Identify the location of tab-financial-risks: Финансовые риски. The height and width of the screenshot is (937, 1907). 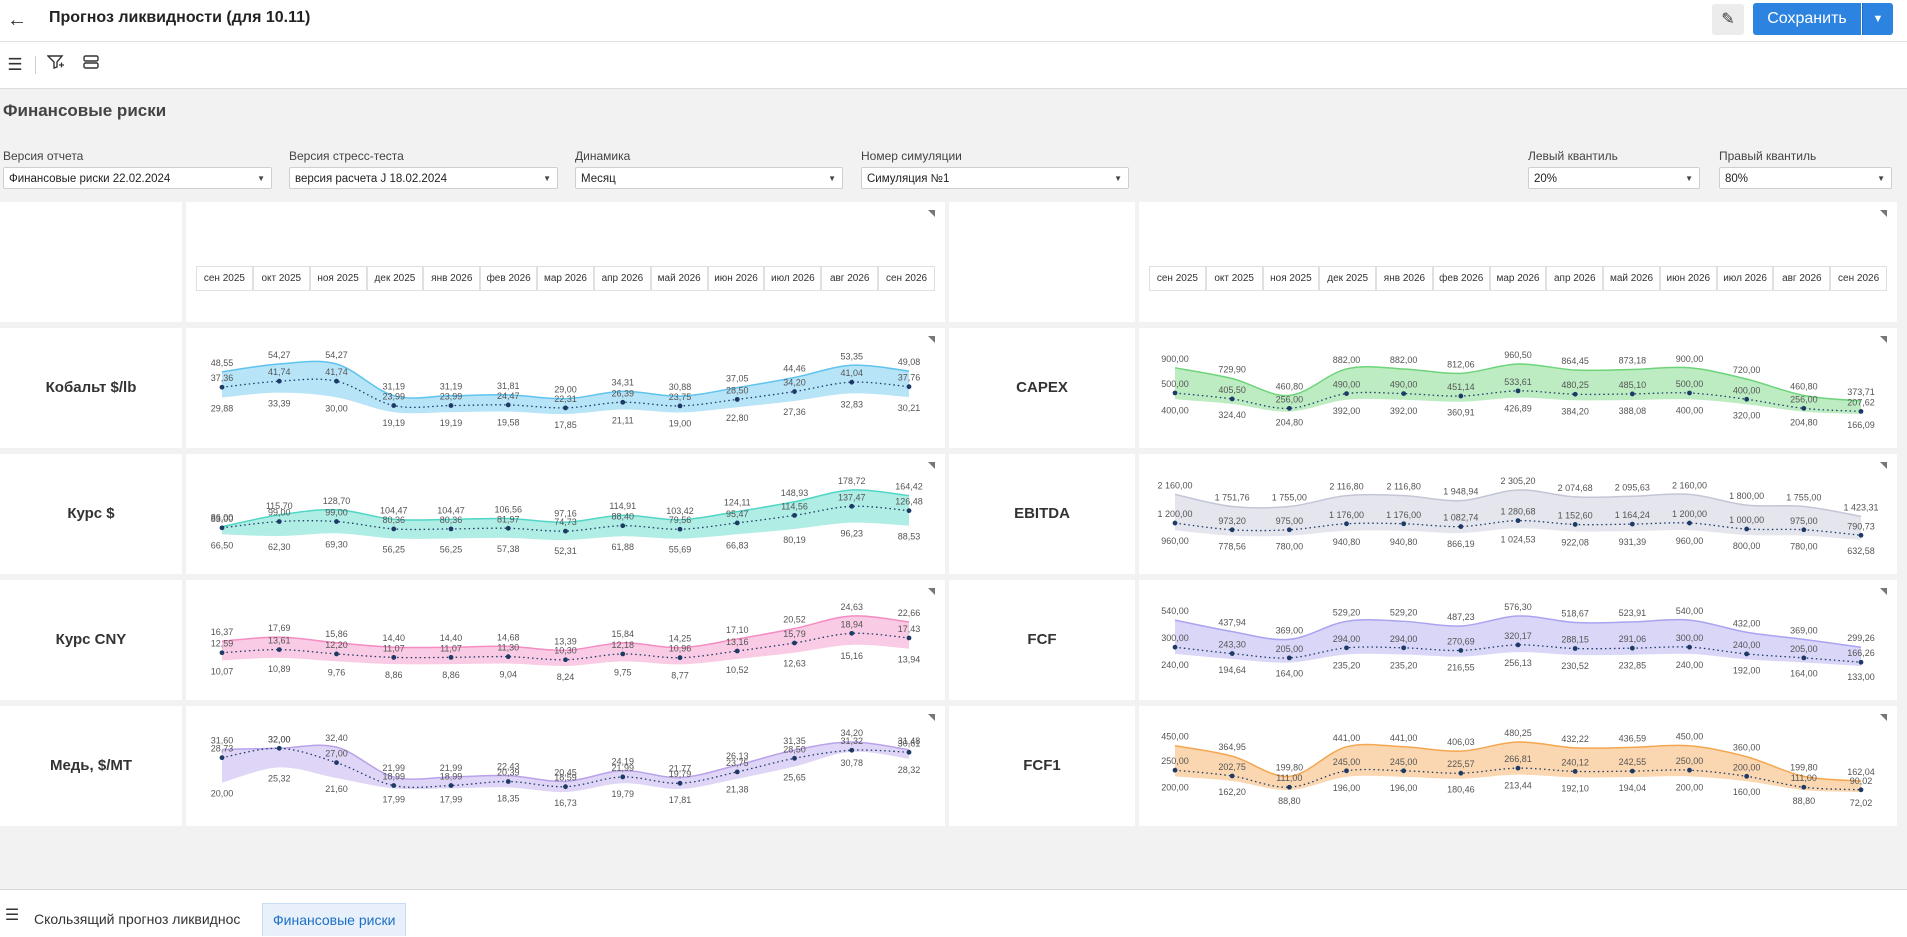
(334, 919).